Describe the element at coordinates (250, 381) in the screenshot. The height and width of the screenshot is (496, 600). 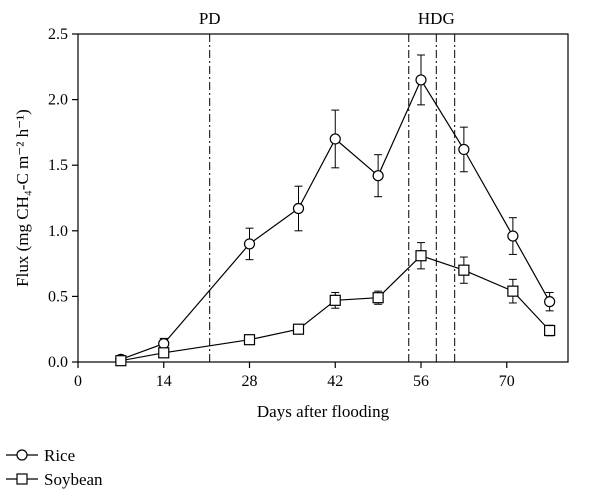
I see `x-tick-label: 28` at that location.